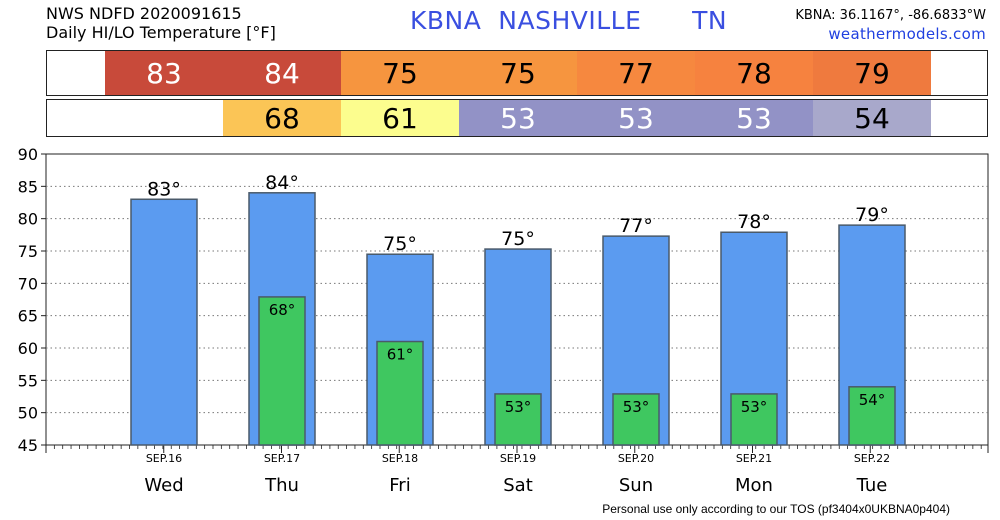 The image size is (1000, 520). Describe the element at coordinates (518, 485) in the screenshot. I see `day-label: Sat` at that location.